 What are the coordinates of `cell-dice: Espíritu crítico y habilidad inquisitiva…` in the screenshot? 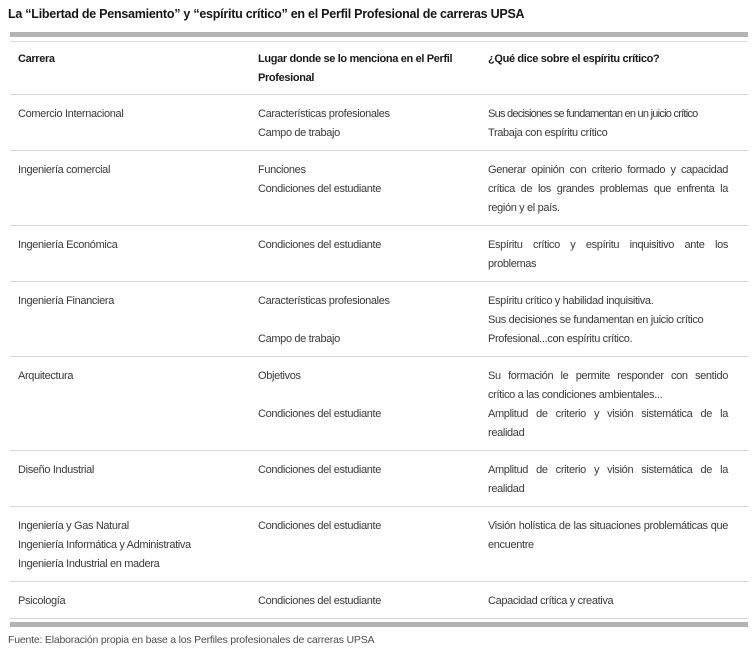 It's located at (618, 320).